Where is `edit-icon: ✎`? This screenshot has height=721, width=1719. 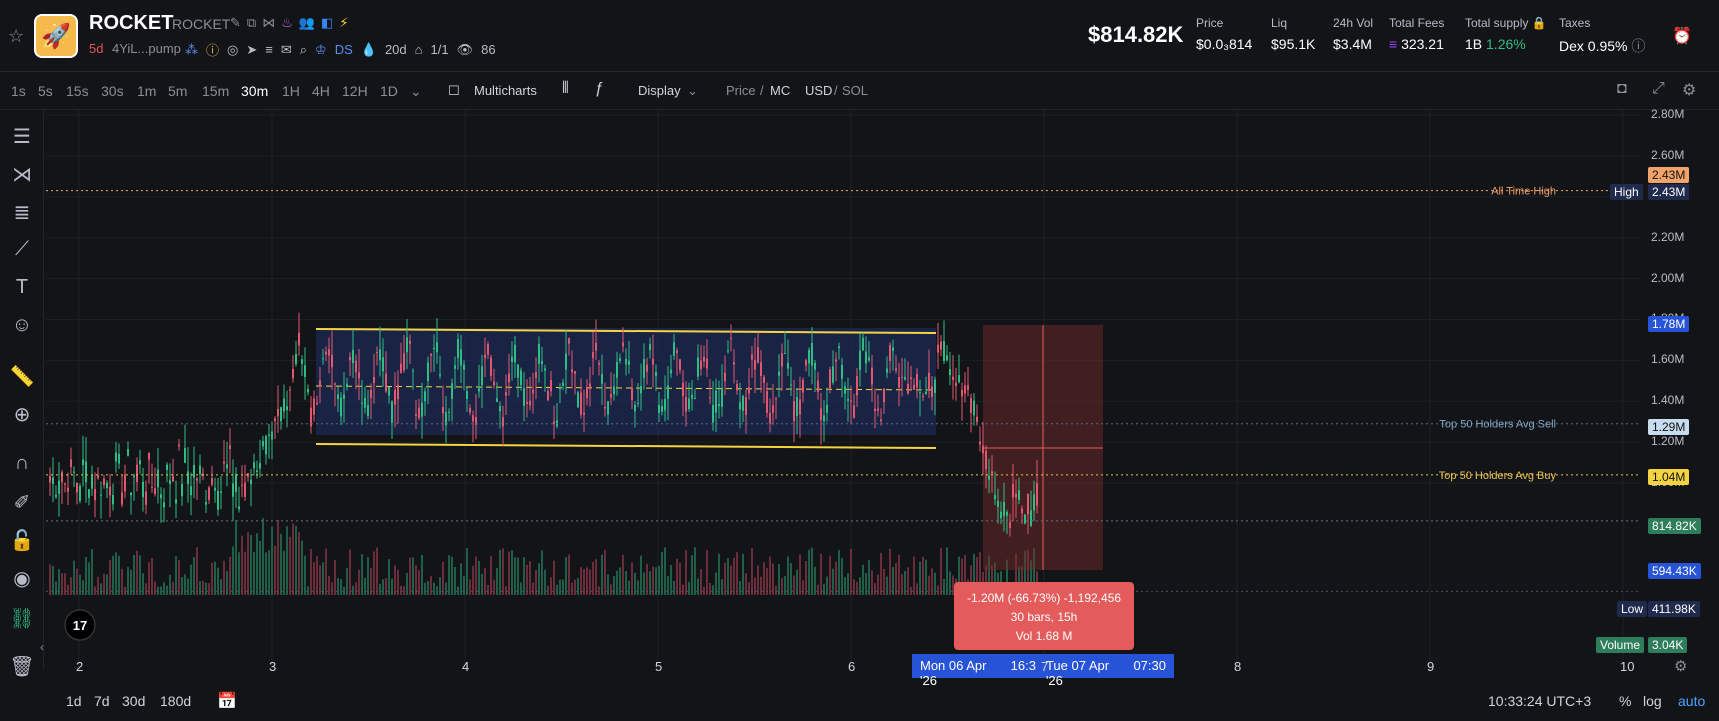 edit-icon: ✎ is located at coordinates (235, 22).